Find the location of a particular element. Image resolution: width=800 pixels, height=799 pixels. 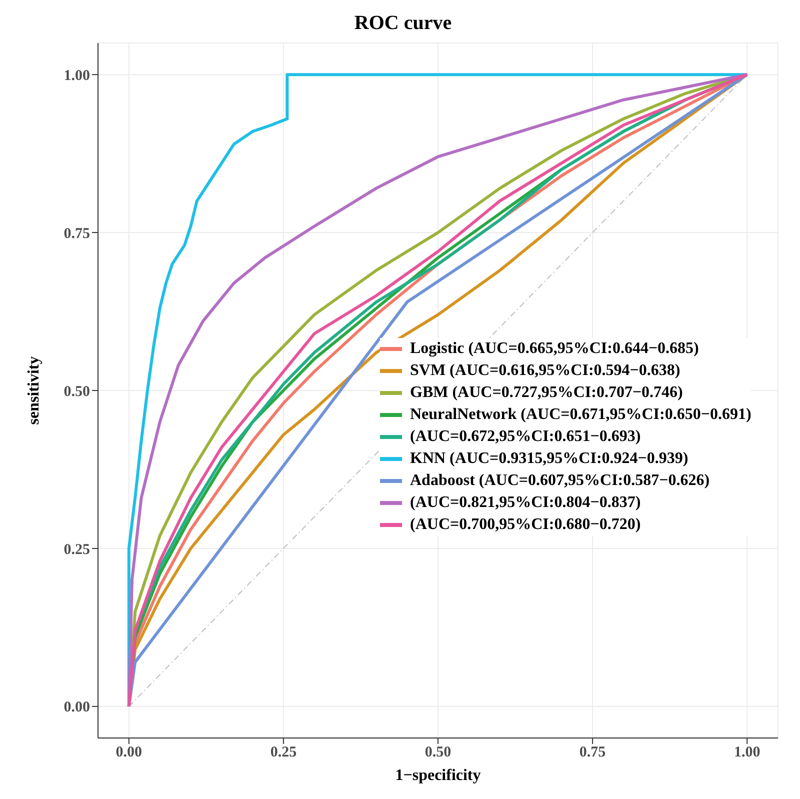

legend-label: KNN (AUC=0.9315,95%CI:0.924−0.939) is located at coordinates (549, 459).